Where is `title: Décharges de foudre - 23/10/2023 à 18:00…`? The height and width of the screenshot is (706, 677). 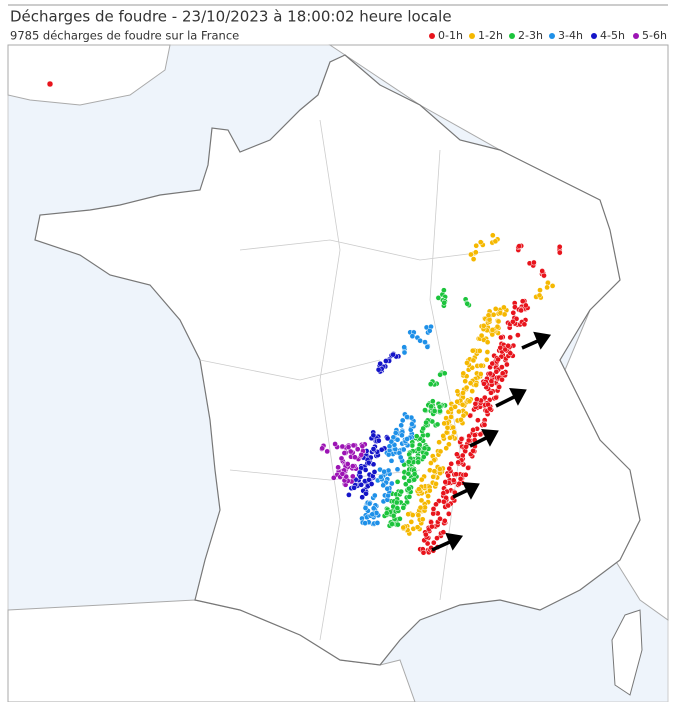
title: Décharges de foudre - 23/10/2023 à 18:00… is located at coordinates (231, 17).